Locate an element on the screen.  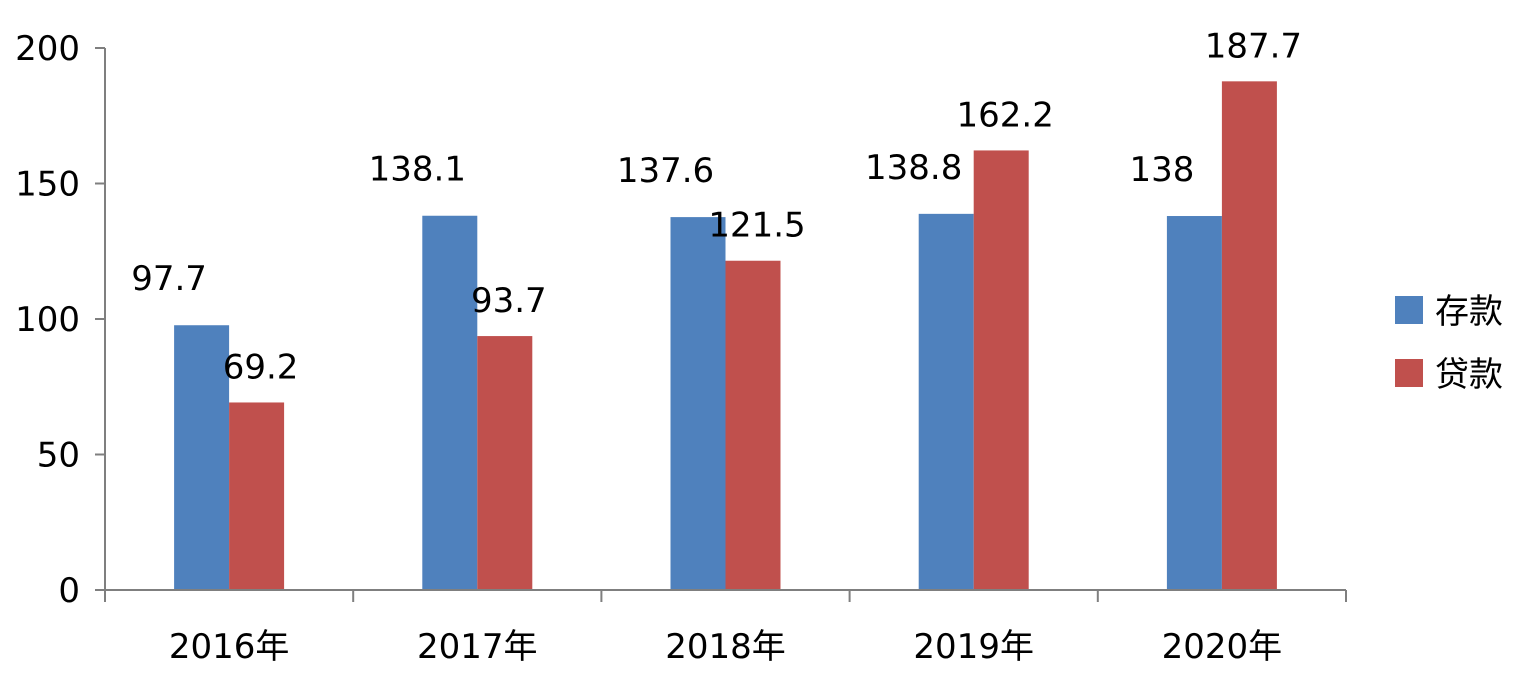
data-label: 187.7 is located at coordinates (1253, 46).